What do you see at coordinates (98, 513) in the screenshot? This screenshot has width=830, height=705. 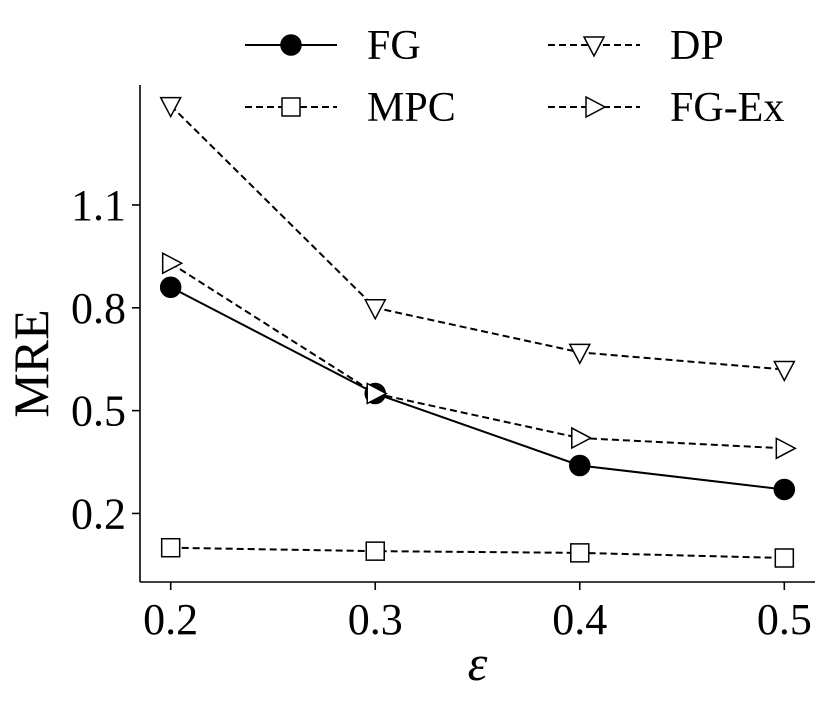 I see `y-tick-label: 0.2` at bounding box center [98, 513].